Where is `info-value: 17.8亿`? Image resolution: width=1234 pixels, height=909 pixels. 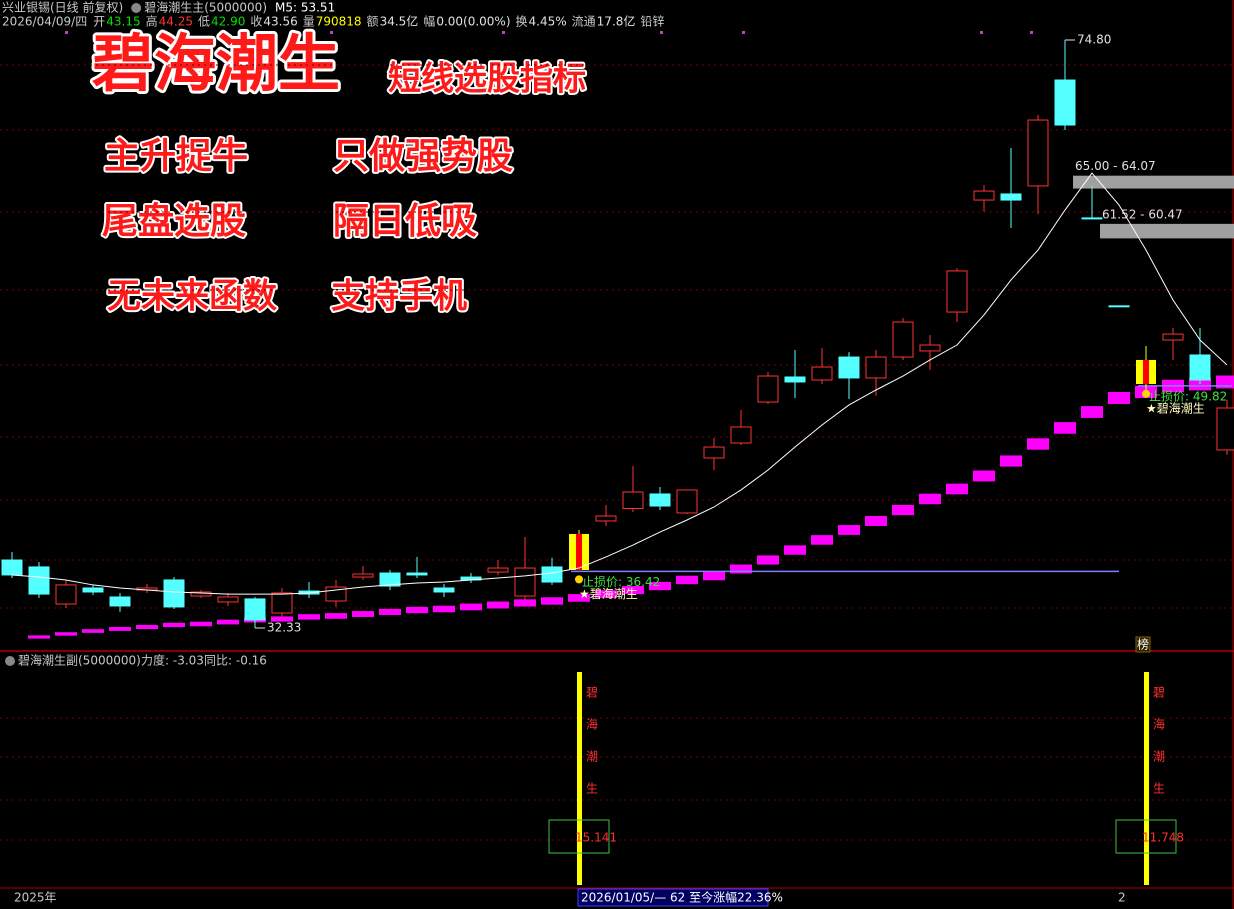 info-value: 17.8亿 is located at coordinates (616, 21).